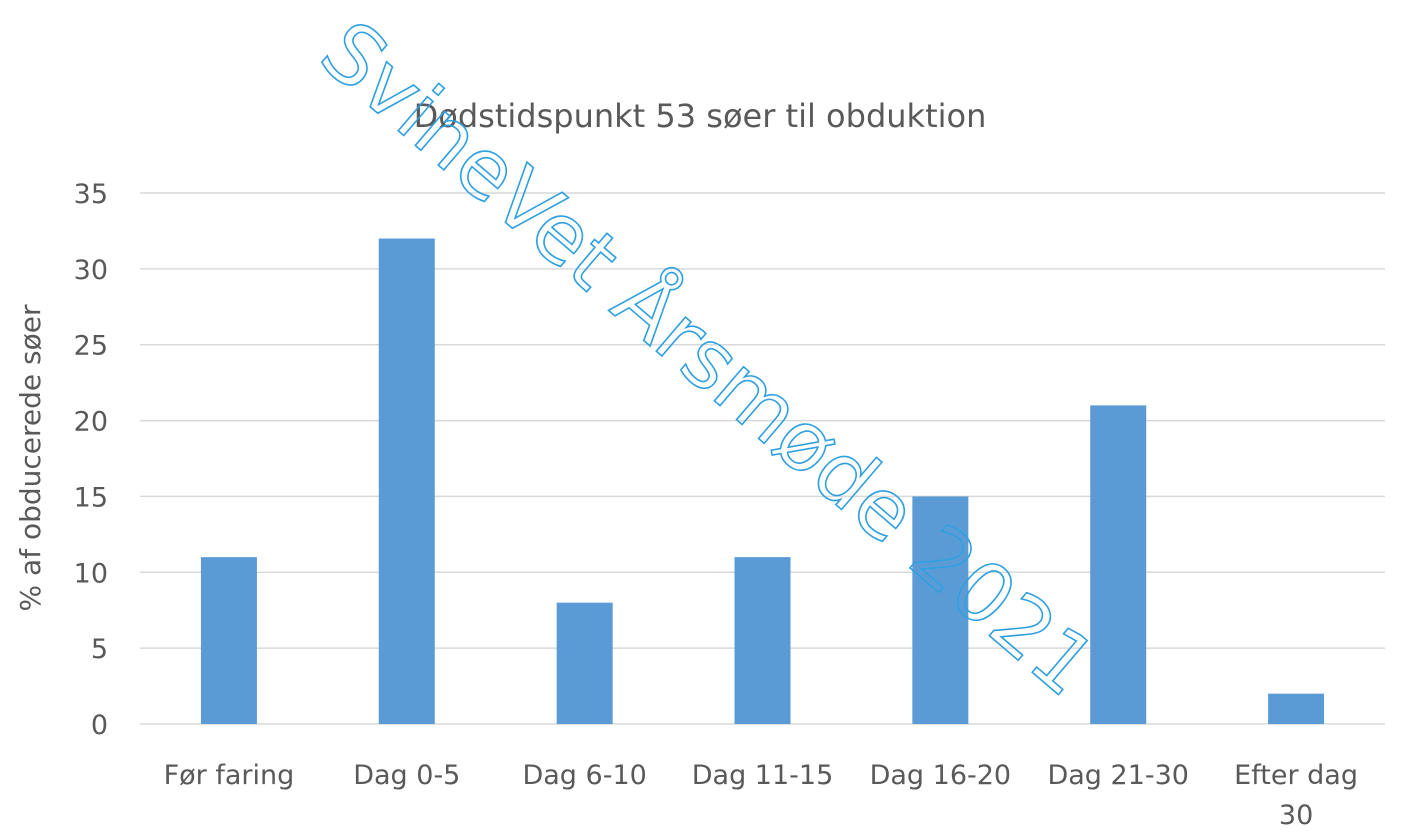 The image size is (1401, 834). Describe the element at coordinates (406, 775) in the screenshot. I see `x-tick-label: Dag 0-5` at that location.